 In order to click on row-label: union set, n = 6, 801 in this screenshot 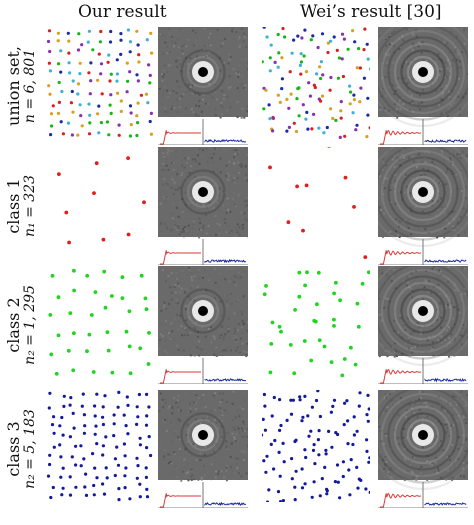, I will do `click(22, 86)`.